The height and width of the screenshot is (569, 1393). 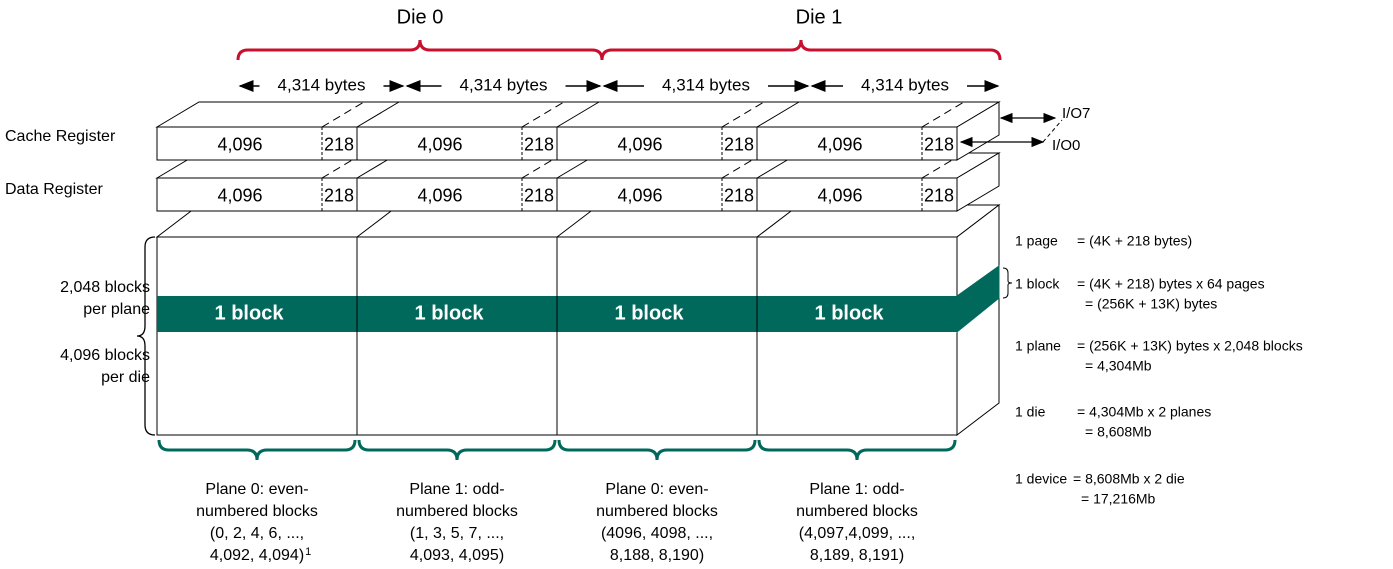 What do you see at coordinates (125, 377) in the screenshot?
I see `label: per die` at bounding box center [125, 377].